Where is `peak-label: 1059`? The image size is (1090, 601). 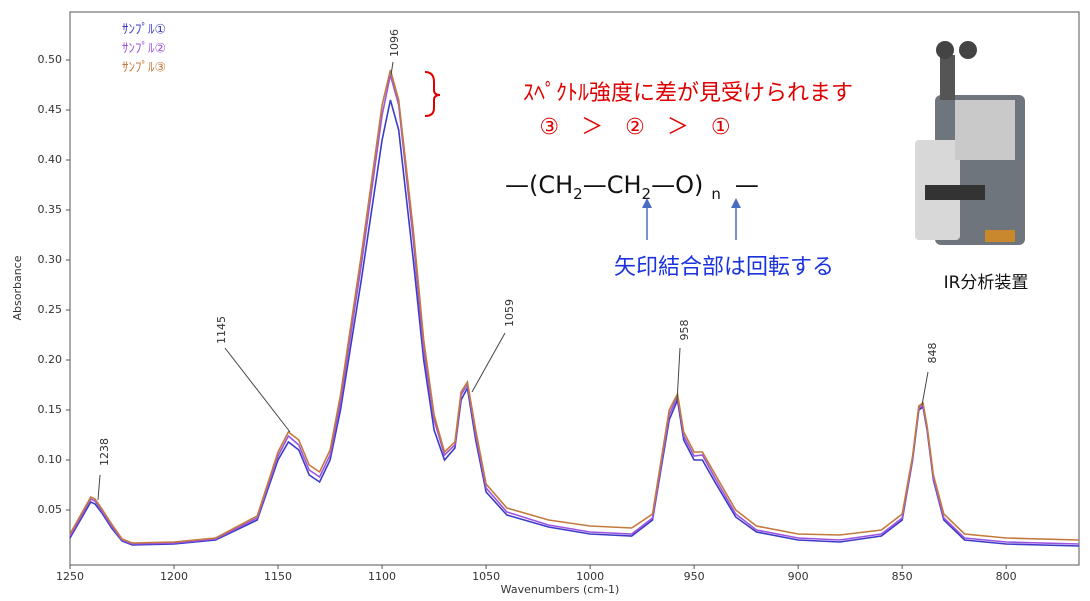
peak-label: 1059 is located at coordinates (509, 313).